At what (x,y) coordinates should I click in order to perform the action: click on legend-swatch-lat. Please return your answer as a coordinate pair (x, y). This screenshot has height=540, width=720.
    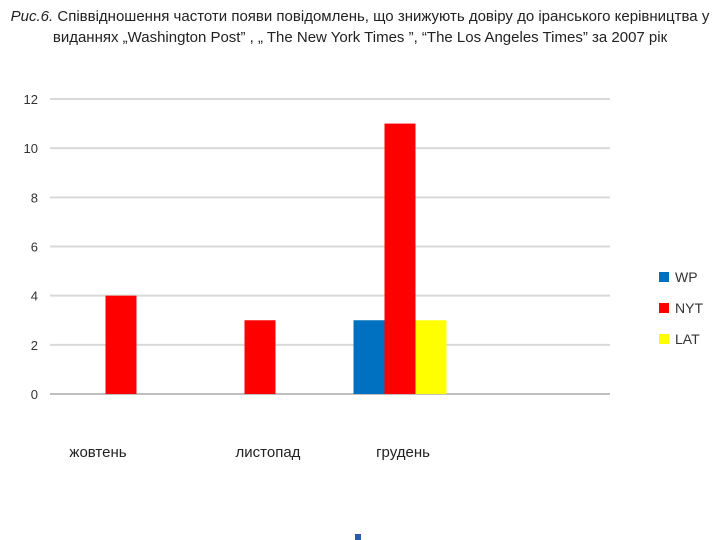
    Looking at the image, I should click on (664, 339).